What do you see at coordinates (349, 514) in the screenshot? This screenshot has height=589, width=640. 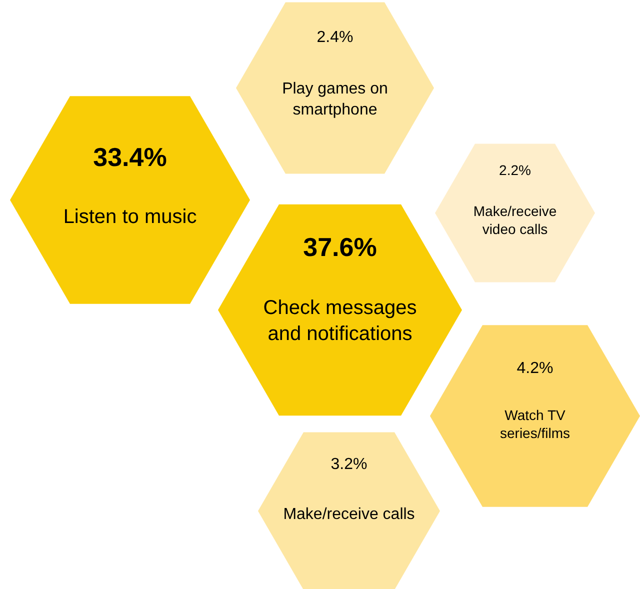 I see `category-label: Make/receive calls` at bounding box center [349, 514].